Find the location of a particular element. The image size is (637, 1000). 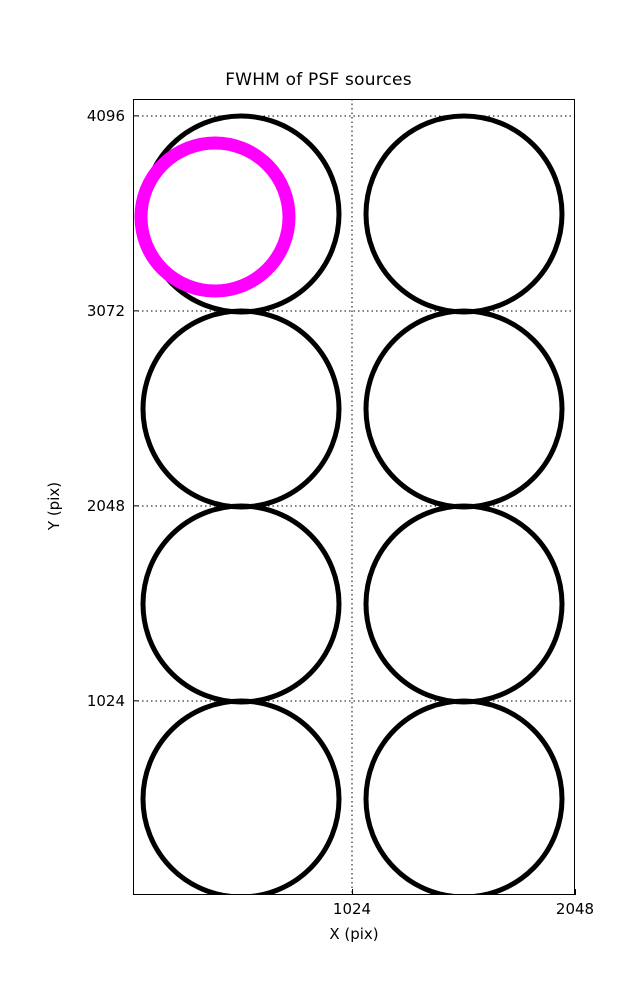

xtick-label-2048: 2048 is located at coordinates (575, 909).